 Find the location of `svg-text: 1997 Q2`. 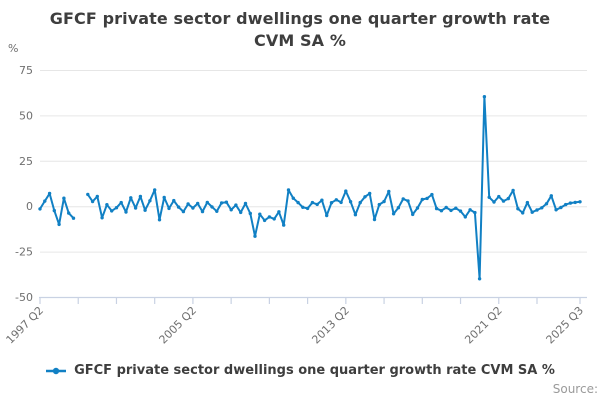

svg-text: 1997 Q2 is located at coordinates (25, 325).